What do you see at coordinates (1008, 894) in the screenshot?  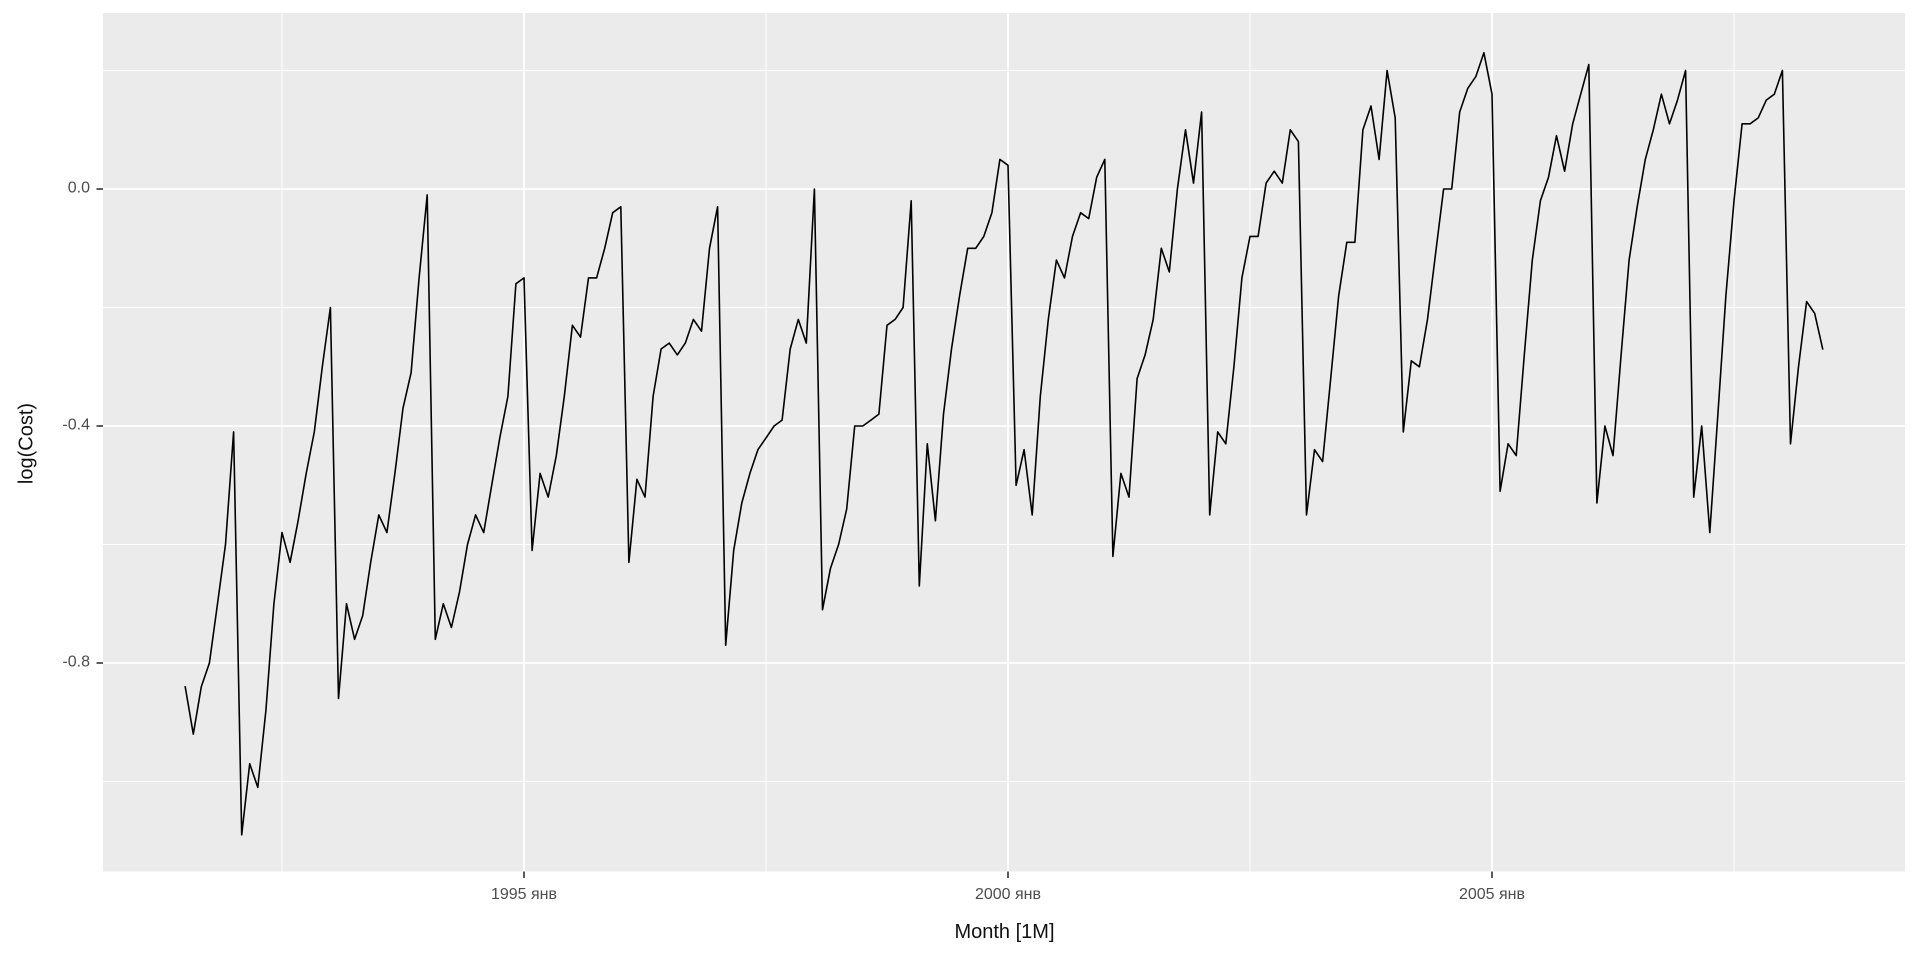 I see `x-tick-label: 2000 янв` at bounding box center [1008, 894].